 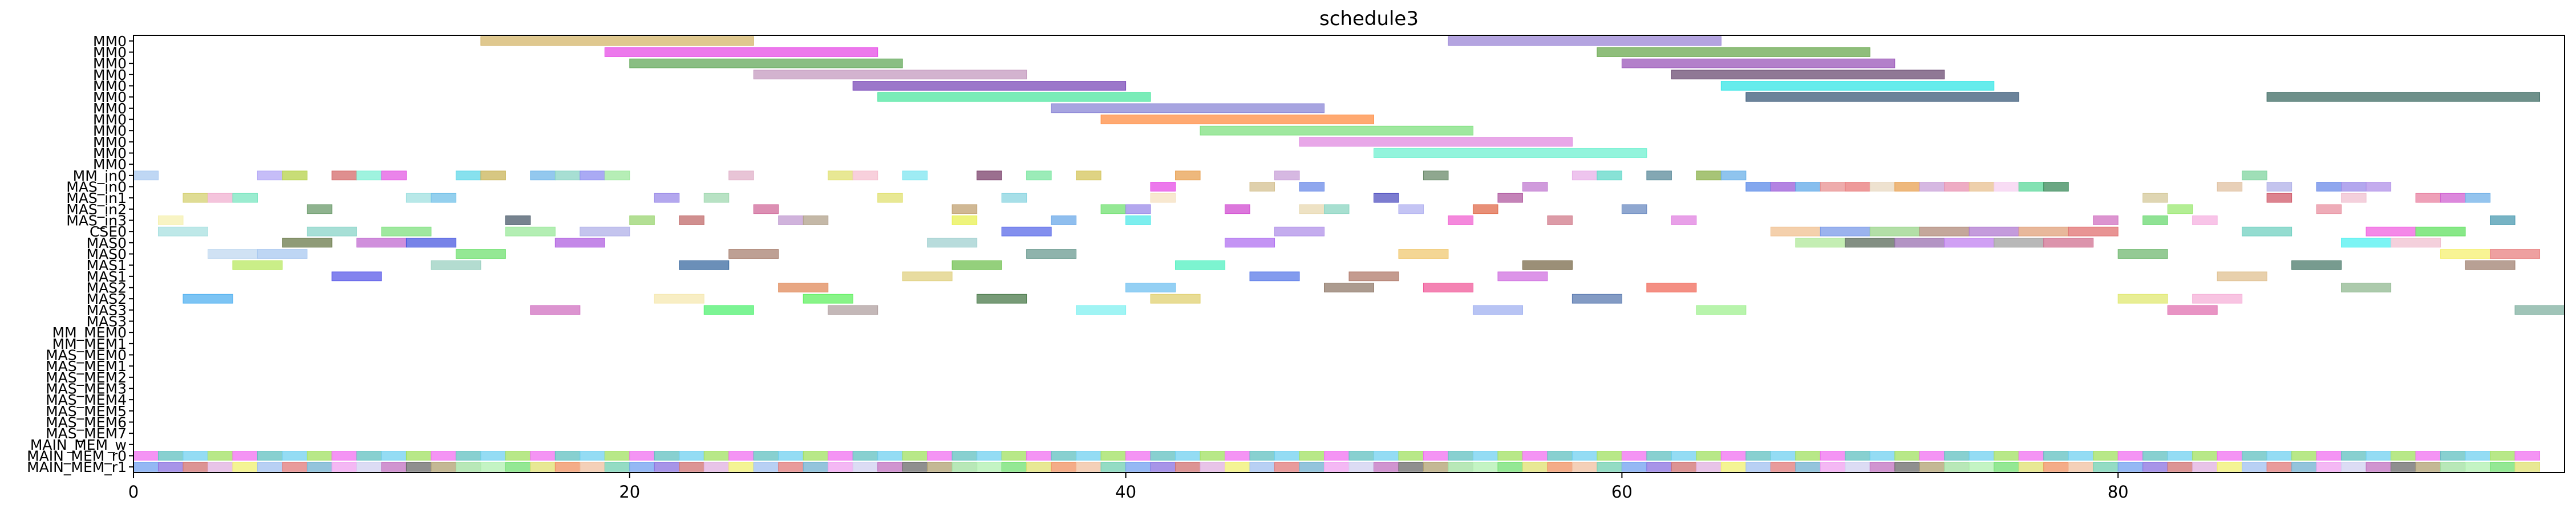 I want to click on y-tick-label: MAS_MEM1, so click(x=86, y=366).